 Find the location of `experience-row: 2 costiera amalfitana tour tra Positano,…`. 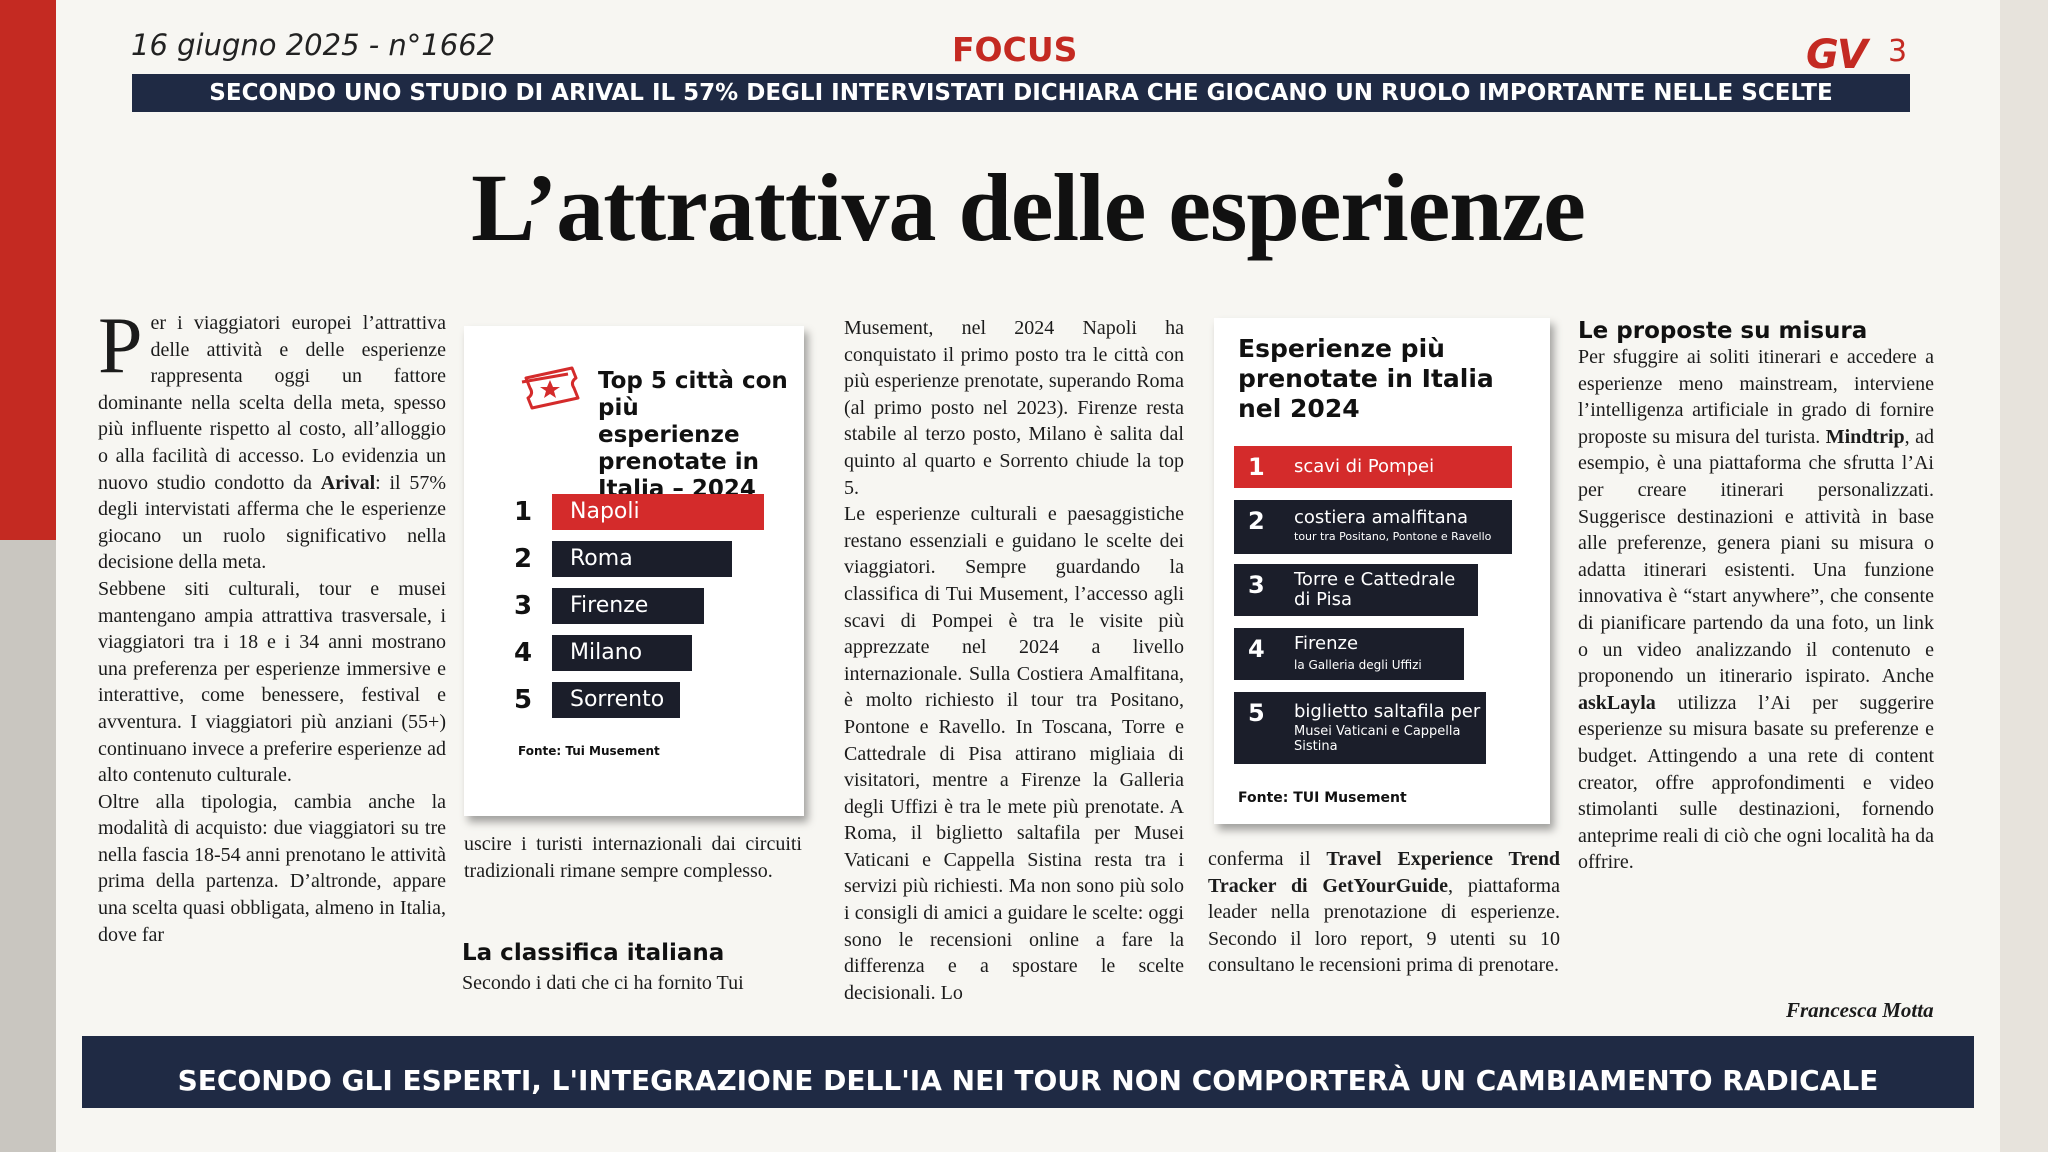

experience-row: 2 costiera amalfitana tour tra Positano,… is located at coordinates (1373, 527).